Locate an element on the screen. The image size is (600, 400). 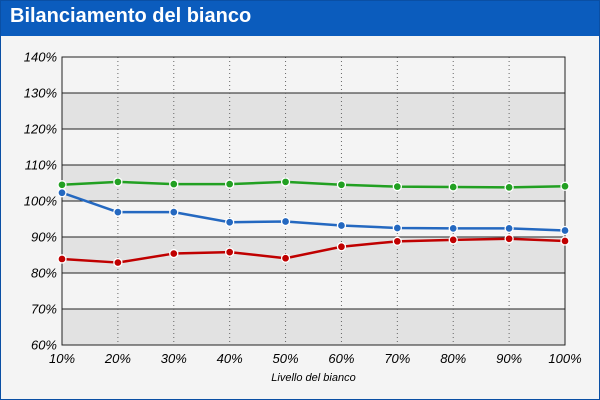
x-tick-label: 100% is located at coordinates (564, 358).